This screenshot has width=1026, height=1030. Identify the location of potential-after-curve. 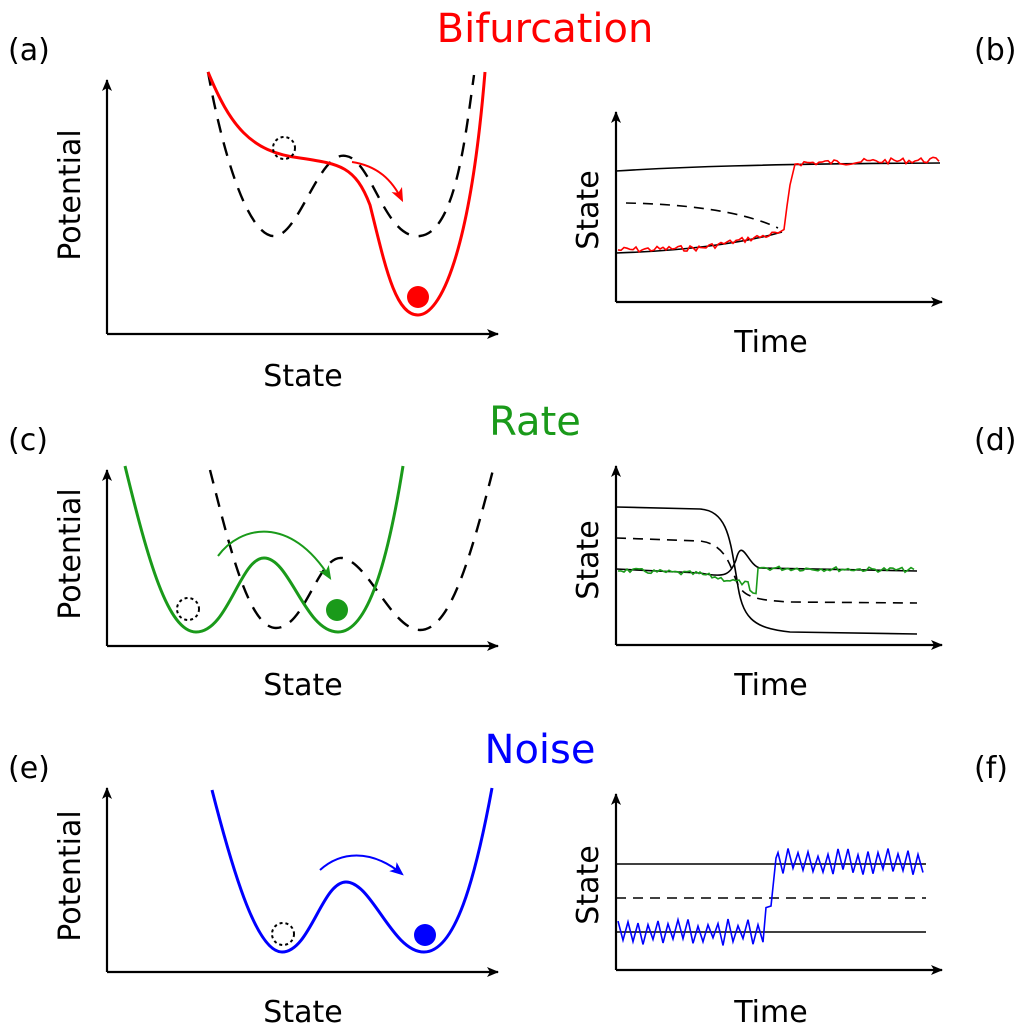
(346, 194).